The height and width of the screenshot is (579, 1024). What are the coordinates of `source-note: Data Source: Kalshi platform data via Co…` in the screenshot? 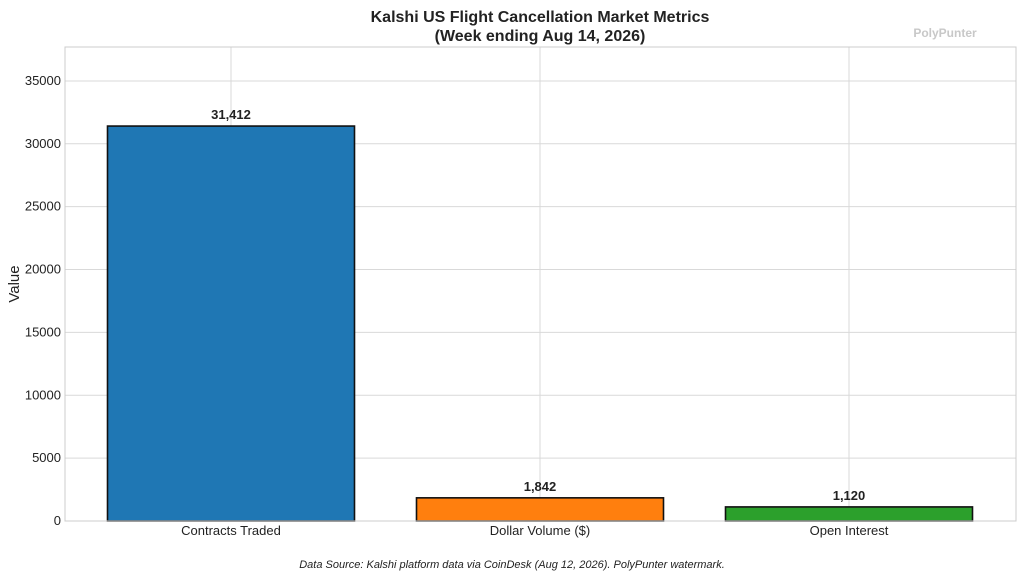 It's located at (512, 565).